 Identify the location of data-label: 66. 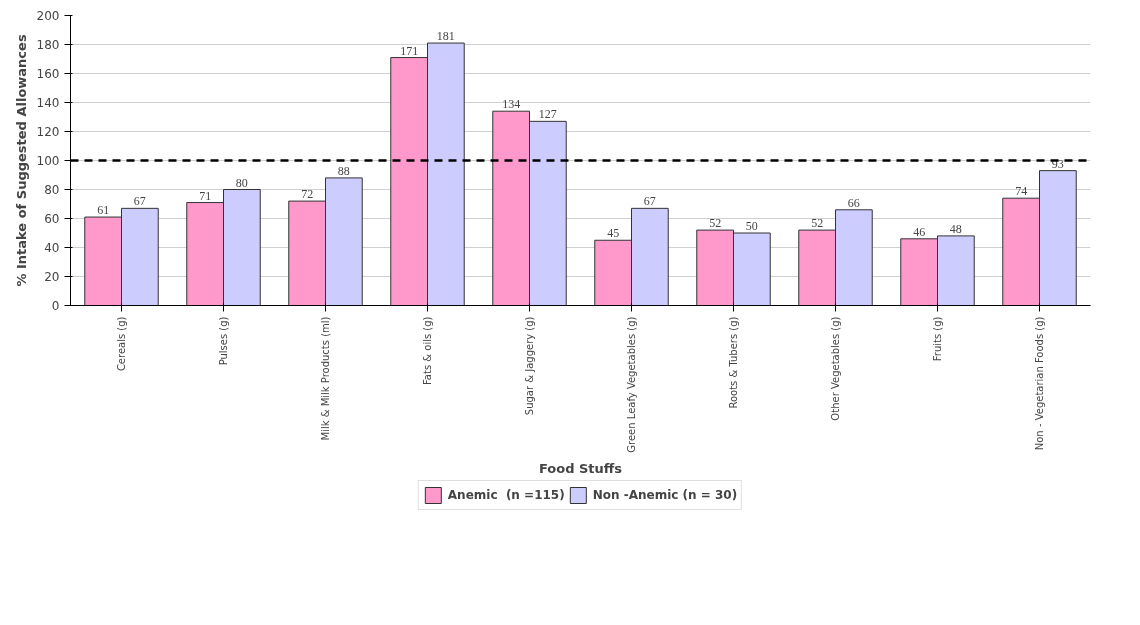
(853, 202).